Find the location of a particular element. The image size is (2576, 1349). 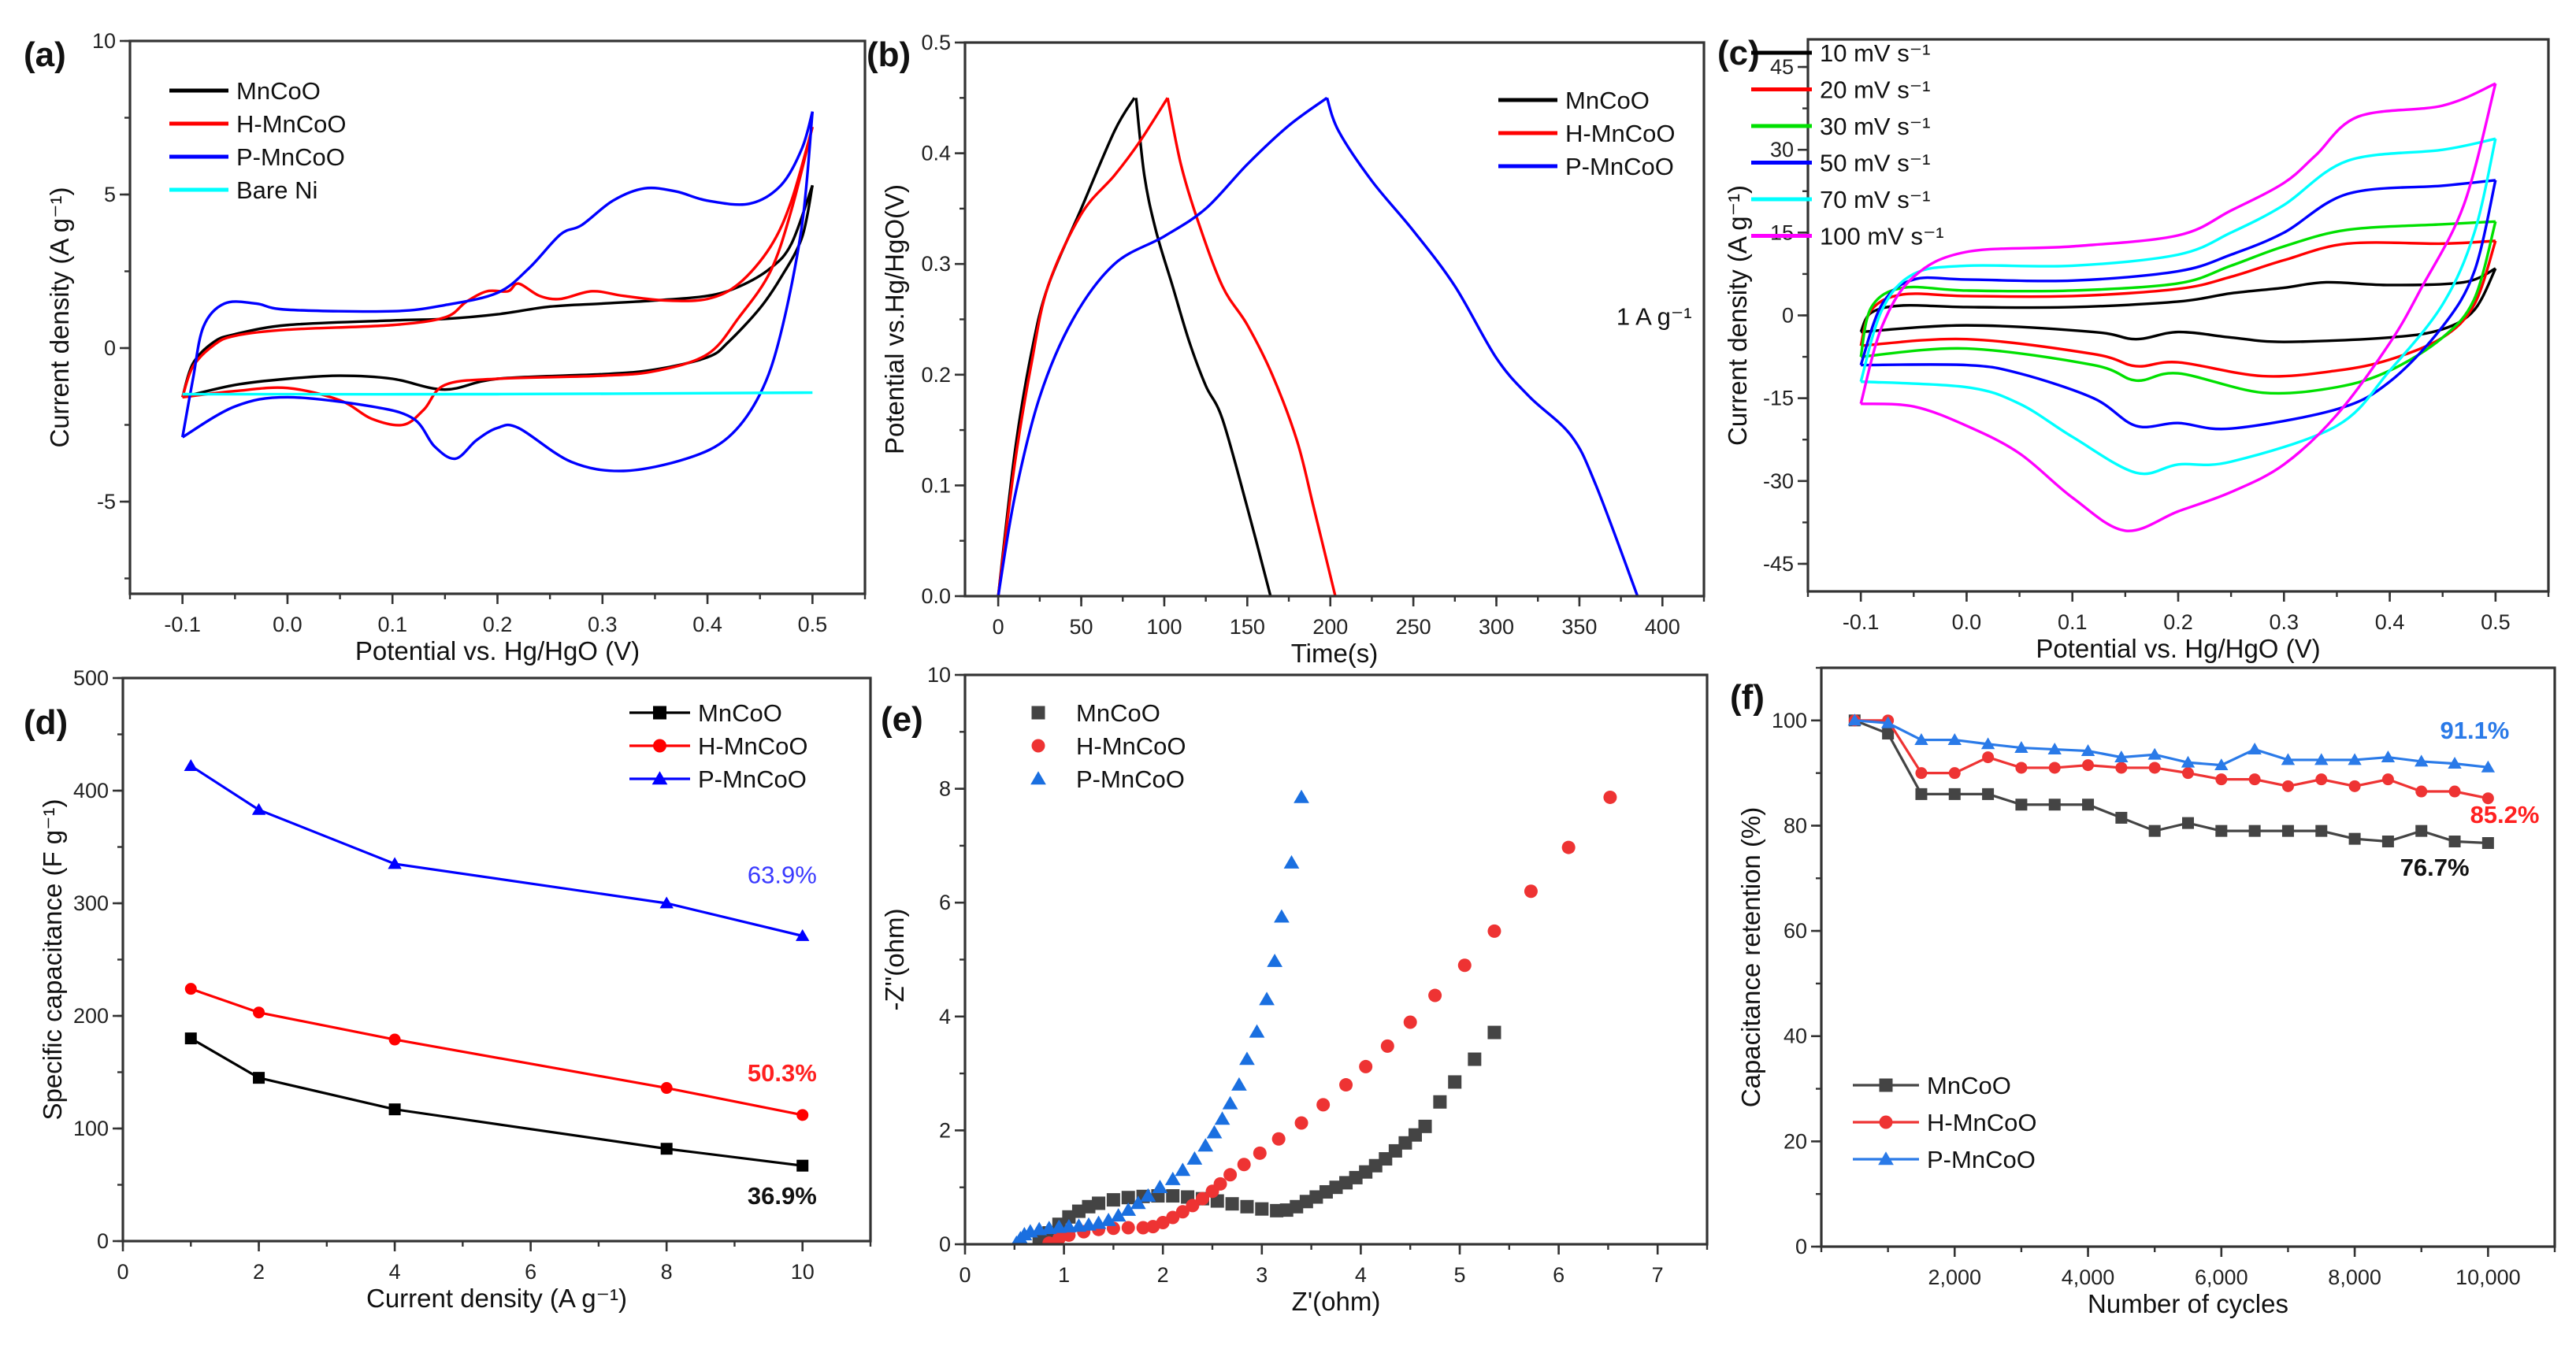

annotation: 63.9% is located at coordinates (782, 874).